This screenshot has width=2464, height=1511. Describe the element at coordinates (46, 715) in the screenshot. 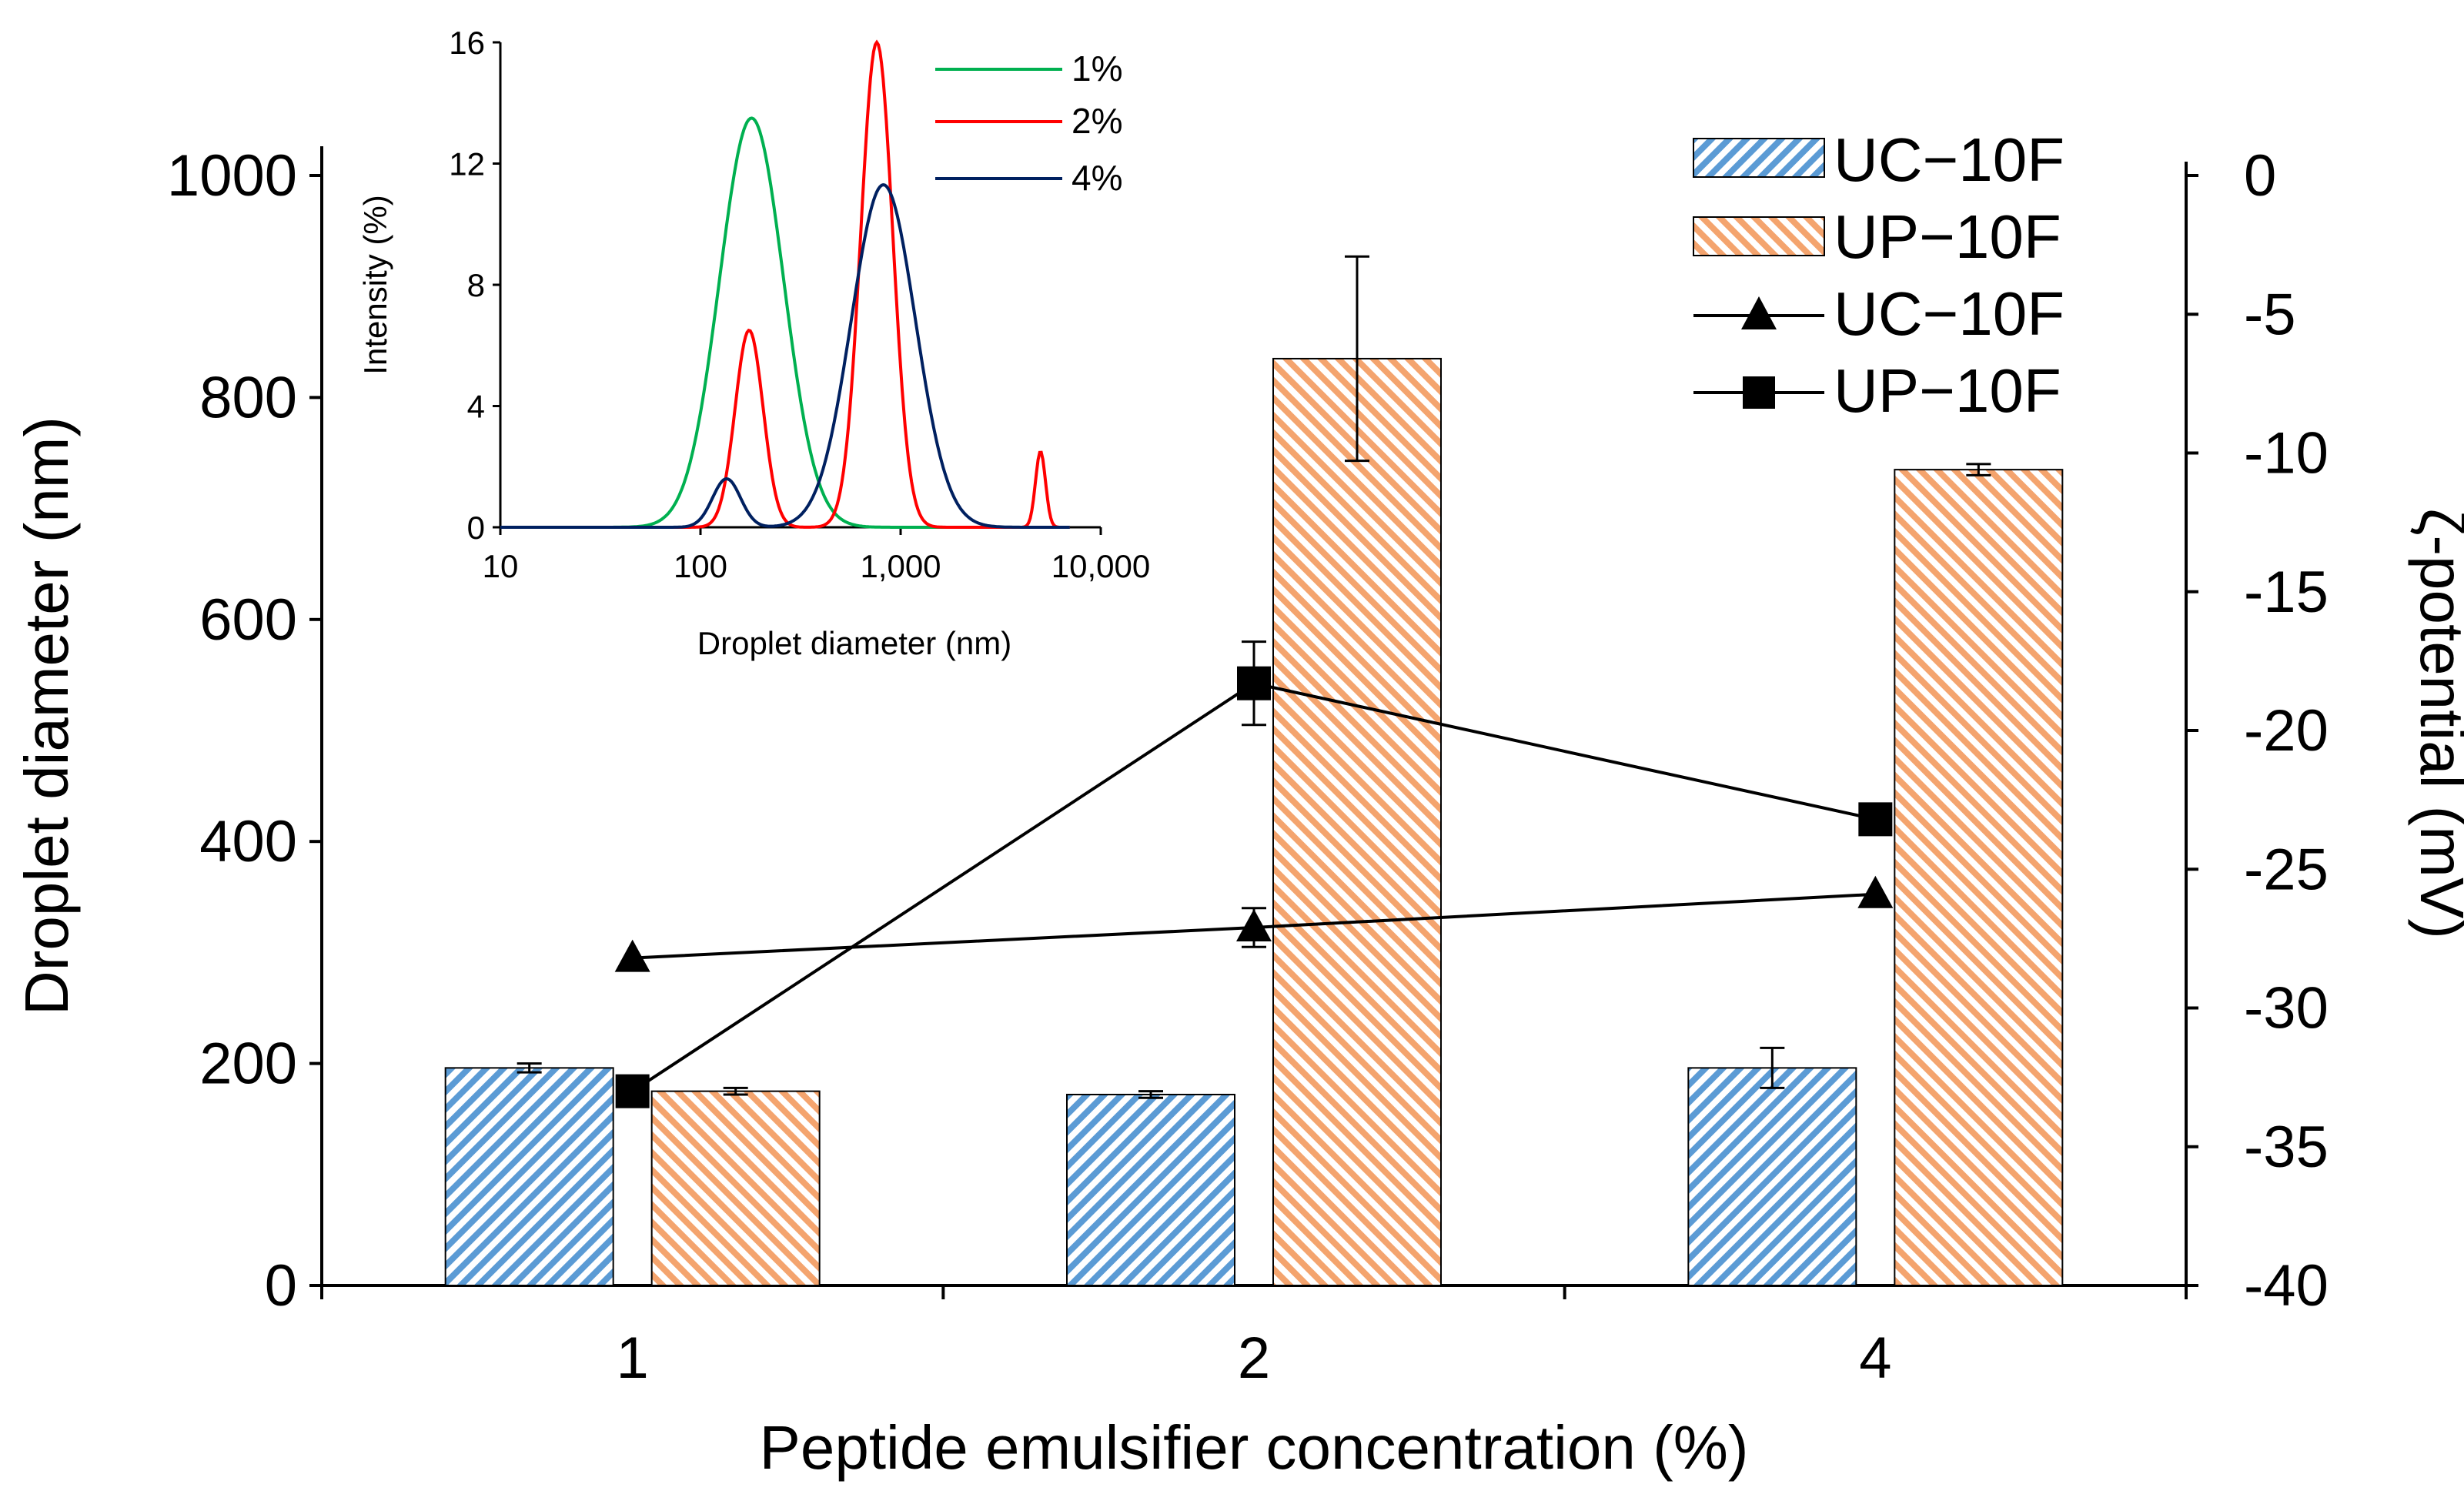

I see `main-y-axis-title: Droplet diameter (nm)` at that location.